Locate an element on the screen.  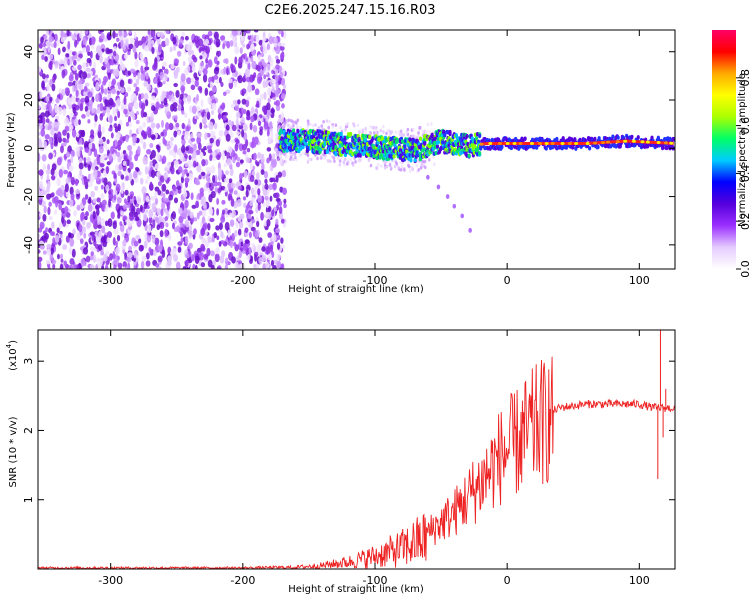
spectrogram-xtick-label: -300 is located at coordinates (110, 280).